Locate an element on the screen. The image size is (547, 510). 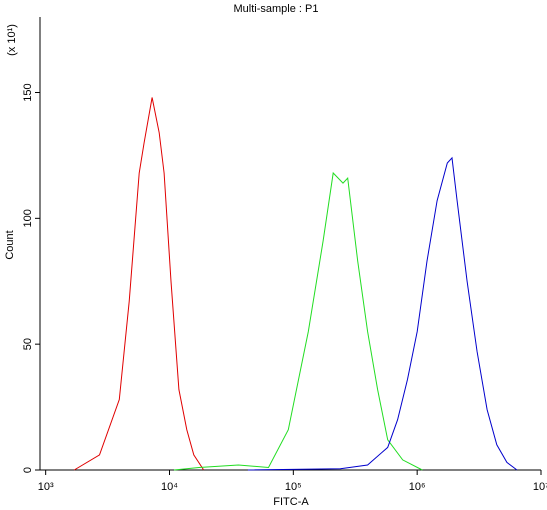
x-tick-label: 10³ is located at coordinates (46, 487).